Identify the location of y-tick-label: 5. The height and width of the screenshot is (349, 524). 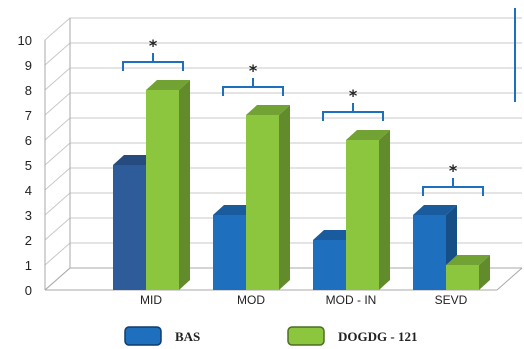
(28, 165).